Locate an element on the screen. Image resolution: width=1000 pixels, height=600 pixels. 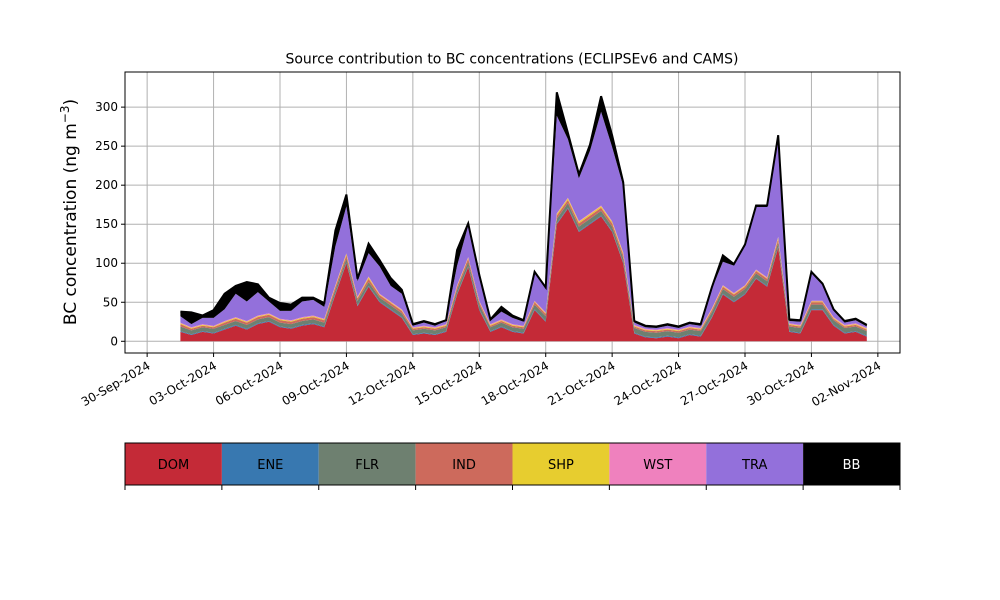
x-tick-label: 09-Oct-2024 is located at coordinates (315, 383).